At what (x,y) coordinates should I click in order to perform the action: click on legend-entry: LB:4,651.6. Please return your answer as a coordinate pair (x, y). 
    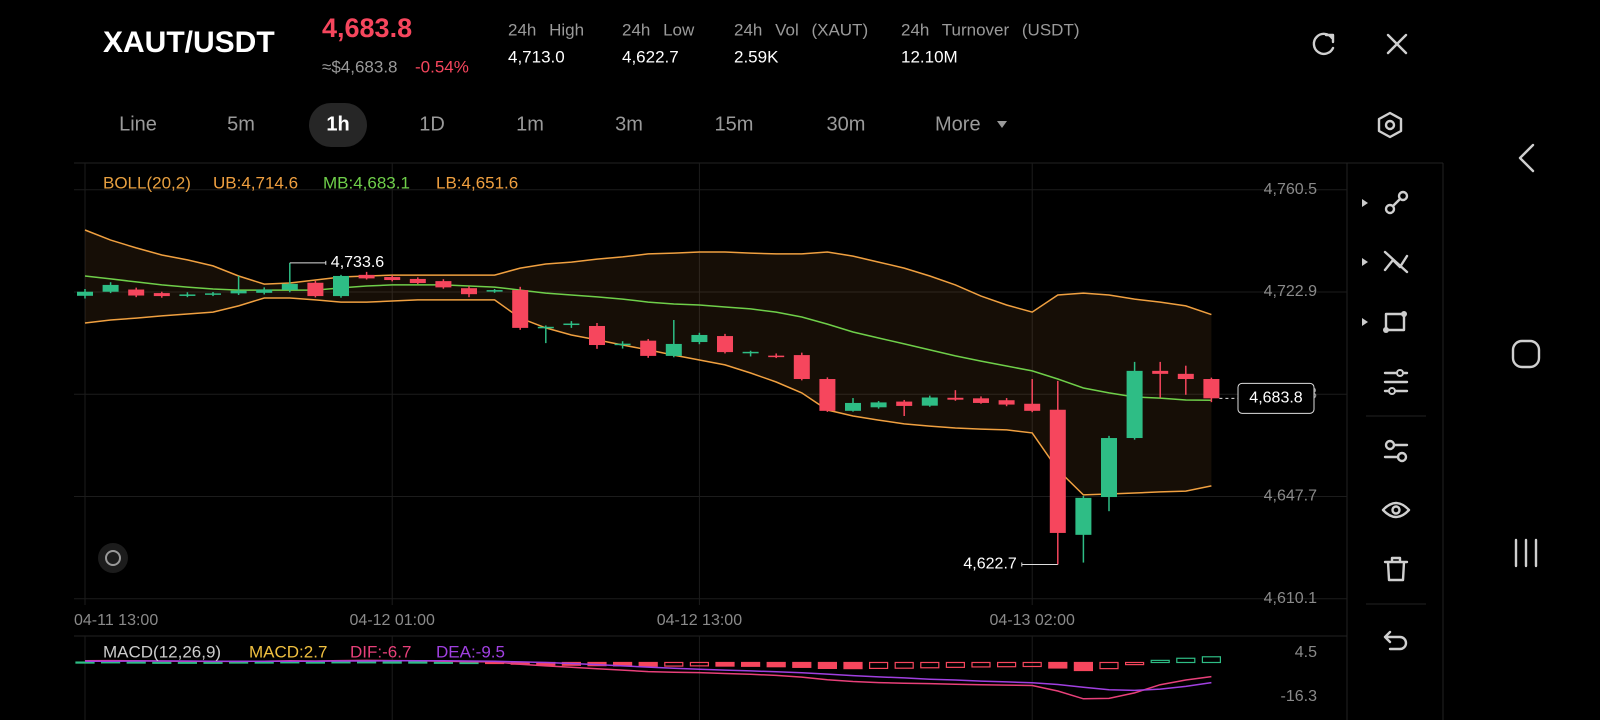
    Looking at the image, I should click on (477, 182).